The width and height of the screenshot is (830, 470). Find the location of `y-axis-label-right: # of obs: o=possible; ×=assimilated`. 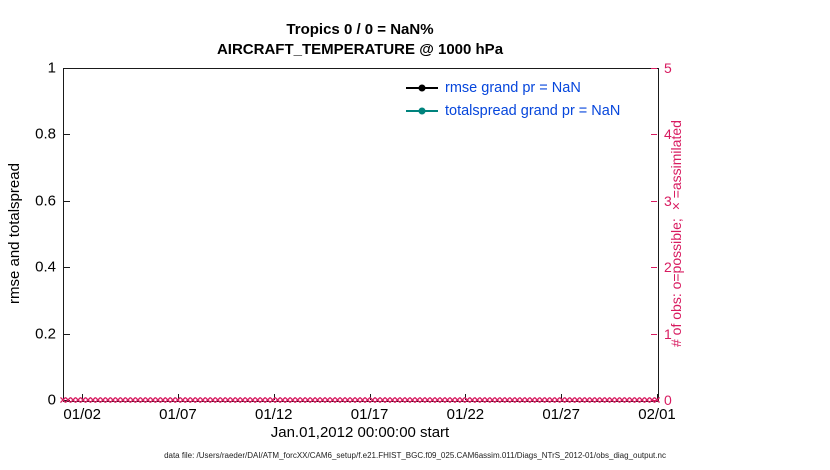

y-axis-label-right: # of obs: o=possible; ×=assimilated is located at coordinates (676, 234).